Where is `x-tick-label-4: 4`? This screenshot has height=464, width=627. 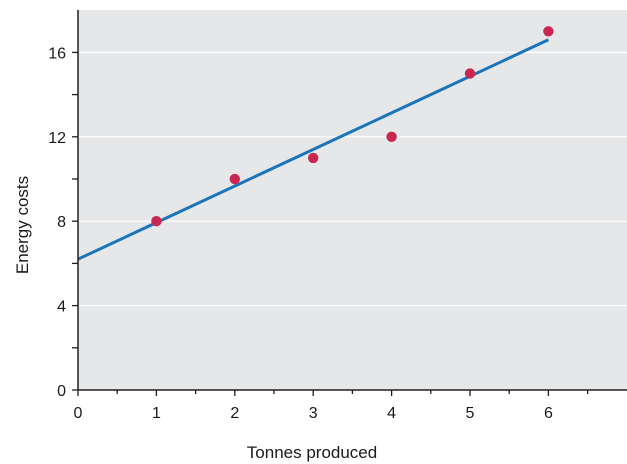 x-tick-label-4: 4 is located at coordinates (391, 413).